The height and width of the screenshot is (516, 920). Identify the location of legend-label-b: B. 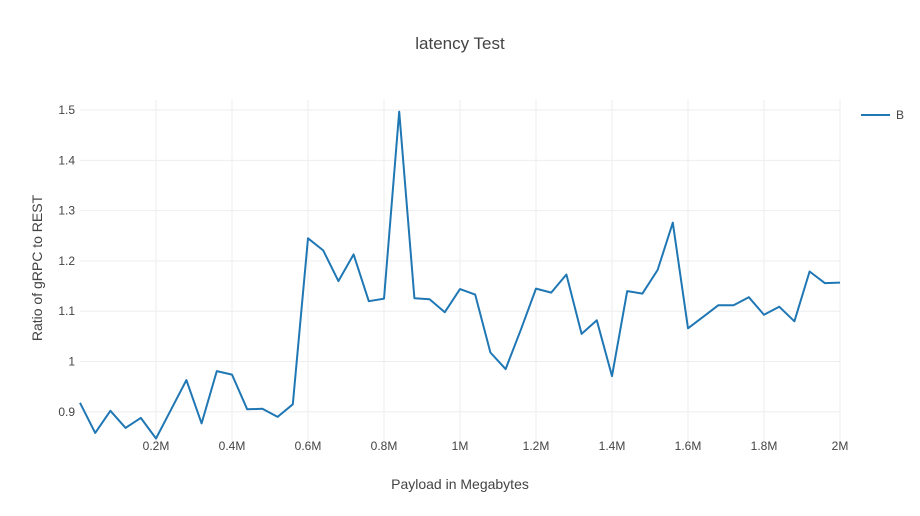
(900, 115).